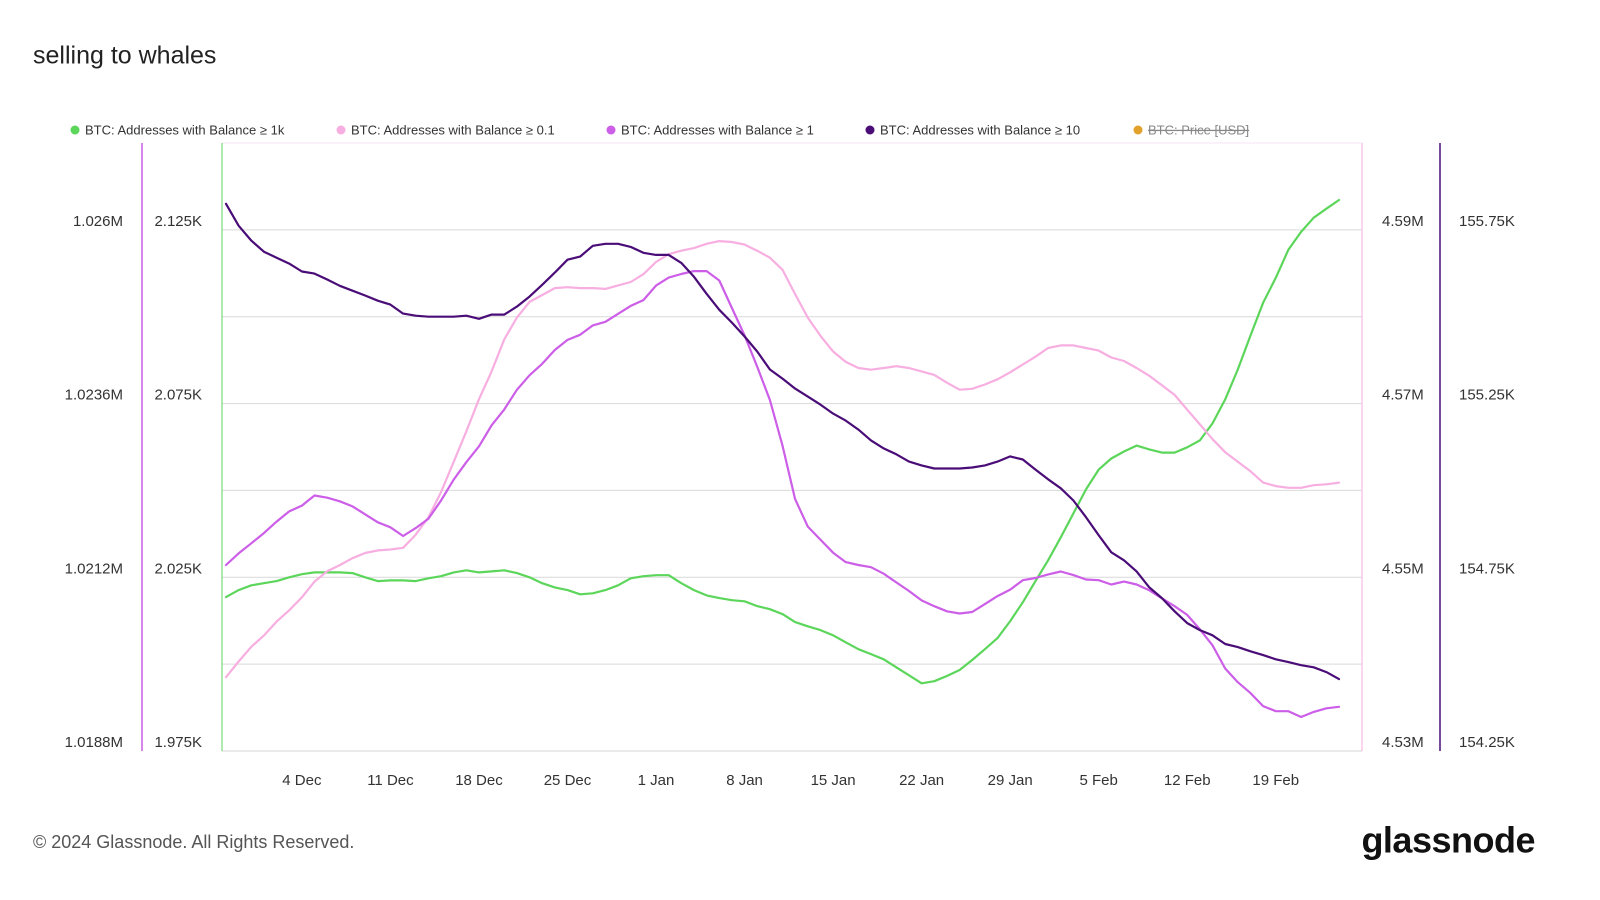 The width and height of the screenshot is (1600, 900). Describe the element at coordinates (453, 129) in the screenshot. I see `legend-label: BTC: Addresses with Balance ≥ 0.1` at that location.